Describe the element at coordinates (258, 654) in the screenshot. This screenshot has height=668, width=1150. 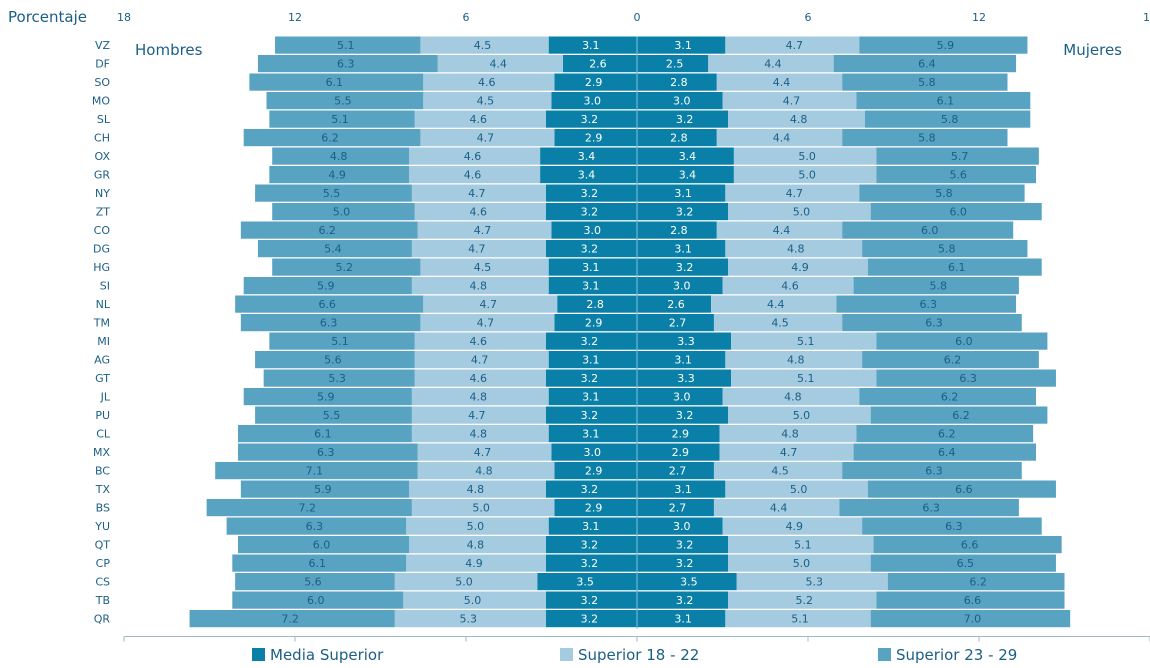
I see `legend-swatch-media-superior` at that location.